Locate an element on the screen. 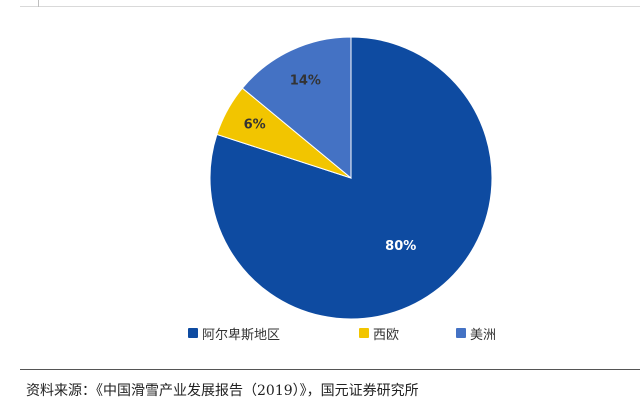  legend-item-western-europe: 西欧 is located at coordinates (379, 333).